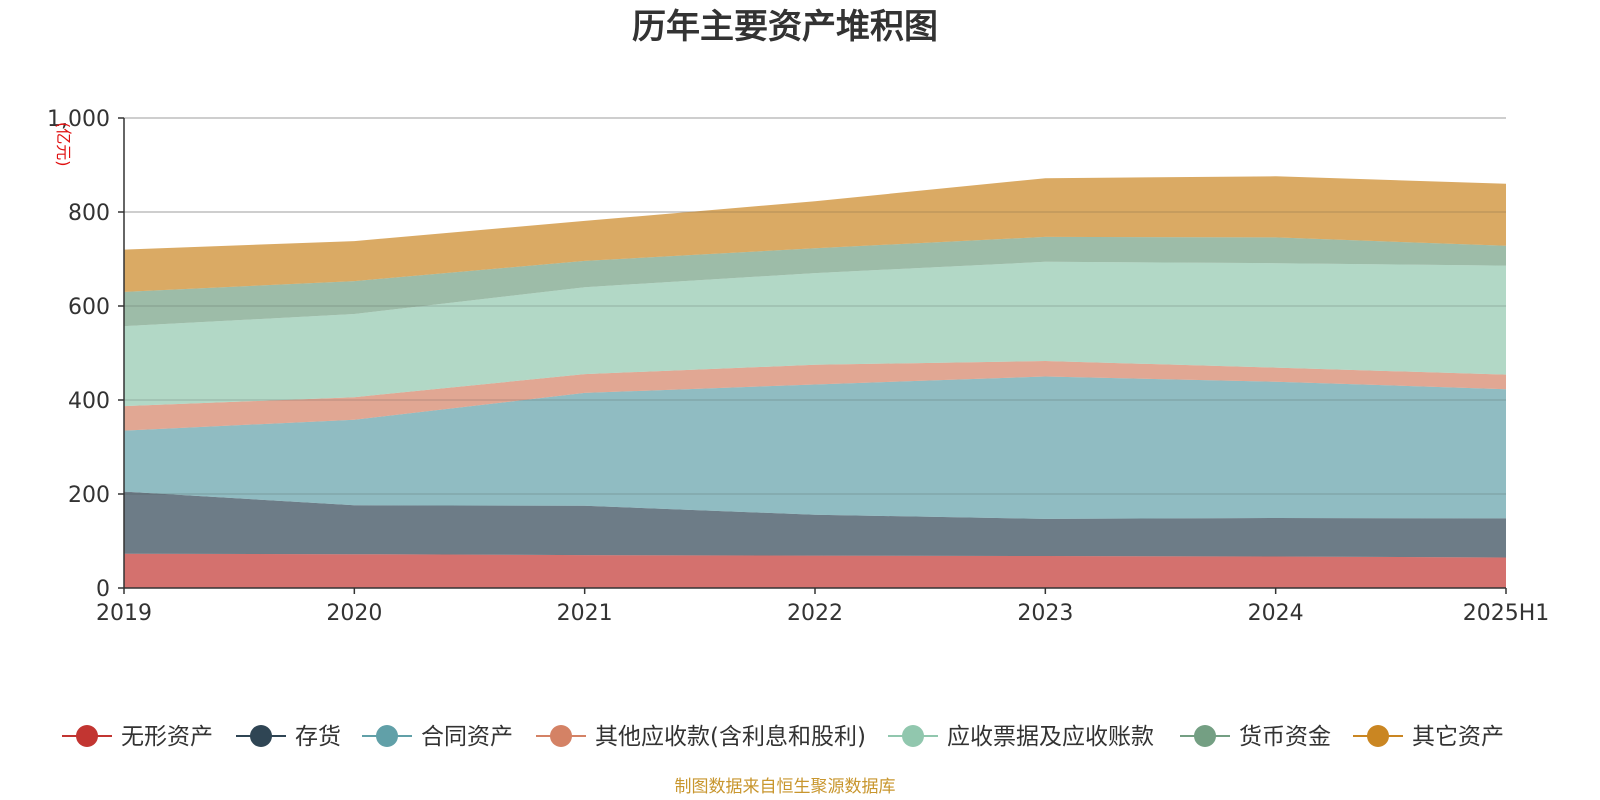  Describe the element at coordinates (89, 401) in the screenshot. I see `y-tick-label: 400` at that location.